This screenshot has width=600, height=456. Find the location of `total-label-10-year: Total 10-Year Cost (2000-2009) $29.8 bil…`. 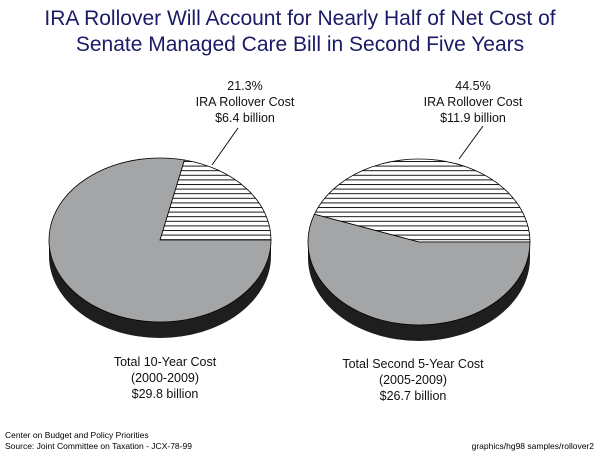

total-label-10-year: Total 10-Year Cost (2000-2009) $29.8 bil… is located at coordinates (165, 378).